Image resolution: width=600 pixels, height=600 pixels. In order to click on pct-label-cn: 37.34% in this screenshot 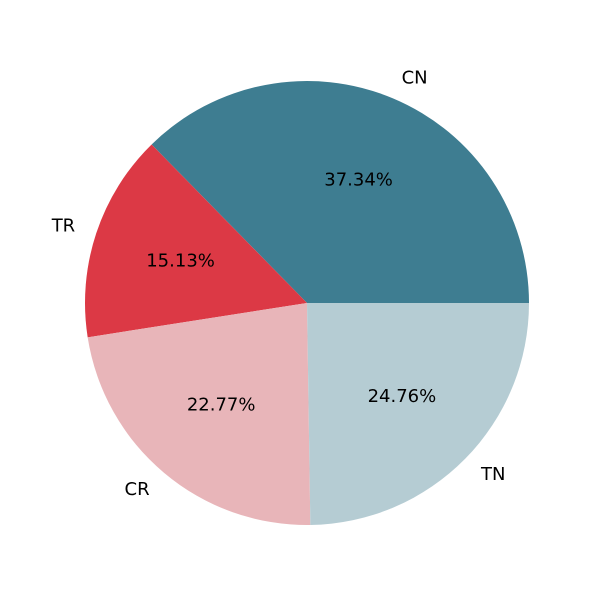, I will do `click(358, 180)`.